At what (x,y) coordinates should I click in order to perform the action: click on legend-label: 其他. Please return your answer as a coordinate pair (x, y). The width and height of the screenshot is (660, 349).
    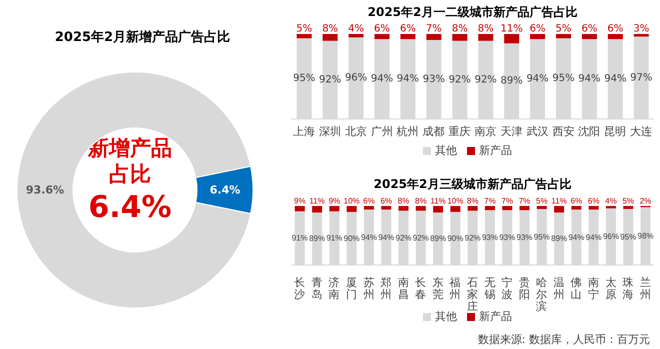
    Looking at the image, I should click on (446, 150).